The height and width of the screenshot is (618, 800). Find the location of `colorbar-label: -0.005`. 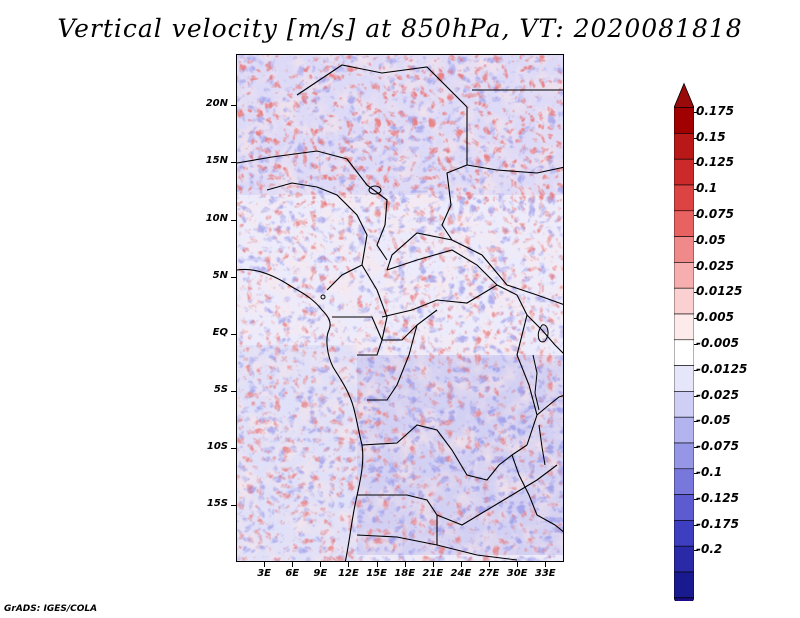

colorbar-label: -0.005 is located at coordinates (717, 343).